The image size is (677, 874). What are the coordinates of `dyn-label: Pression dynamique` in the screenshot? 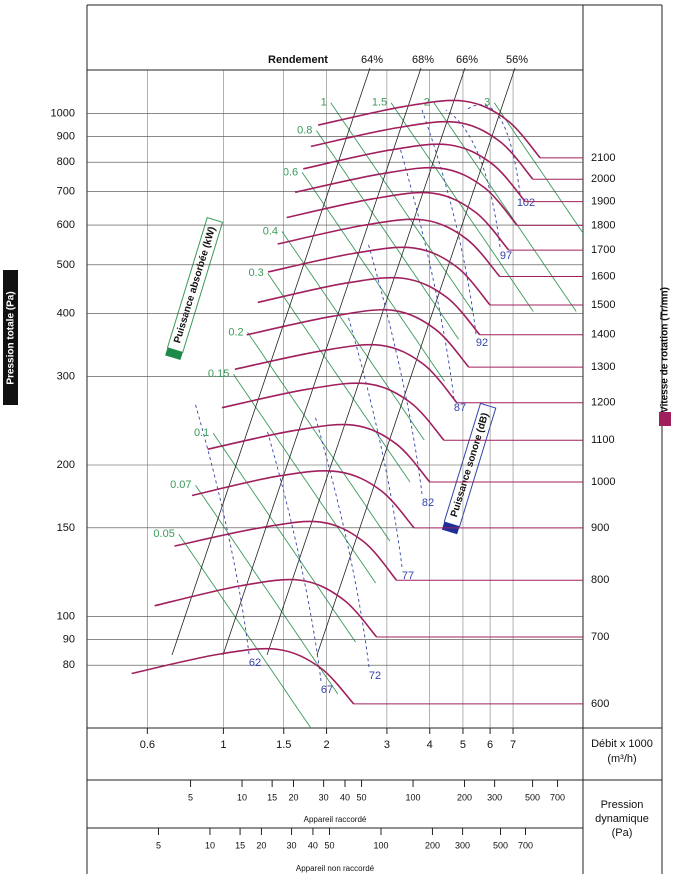 It's located at (622, 812).